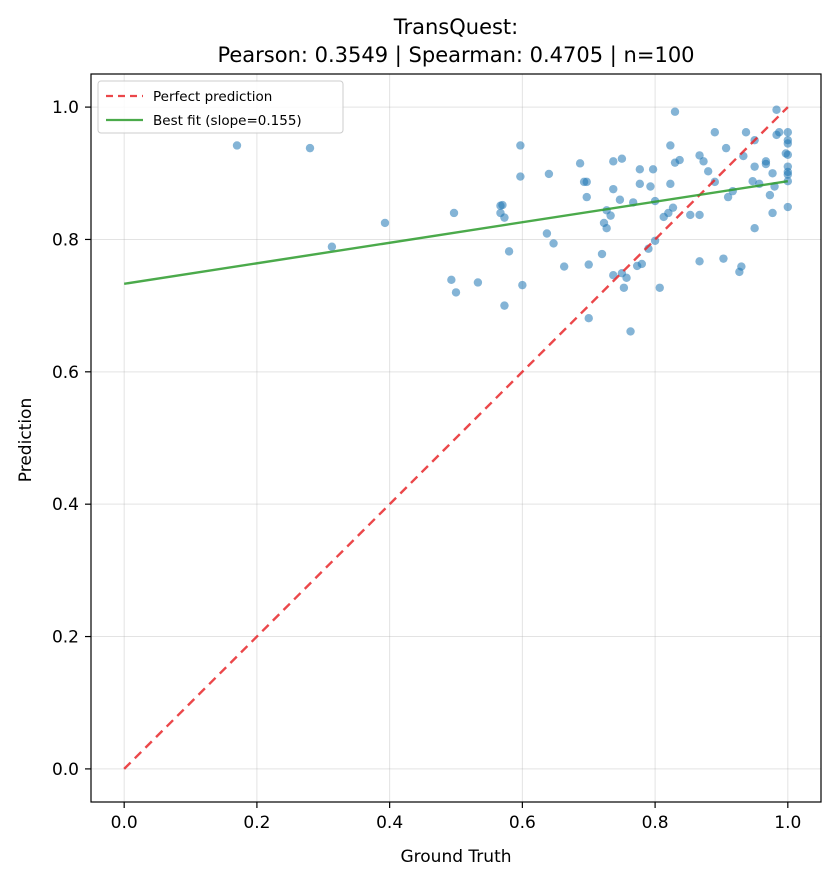 This screenshot has width=835, height=881. Describe the element at coordinates (455, 857) in the screenshot. I see `x-axis-label: Ground Truth` at that location.